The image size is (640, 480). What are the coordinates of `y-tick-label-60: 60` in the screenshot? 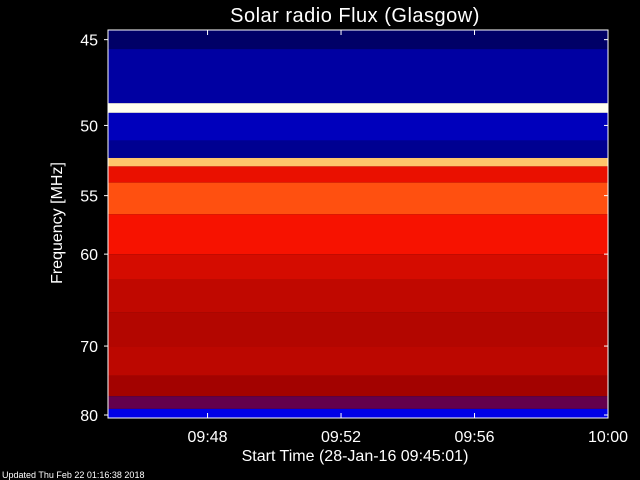 It's located at (89, 255).